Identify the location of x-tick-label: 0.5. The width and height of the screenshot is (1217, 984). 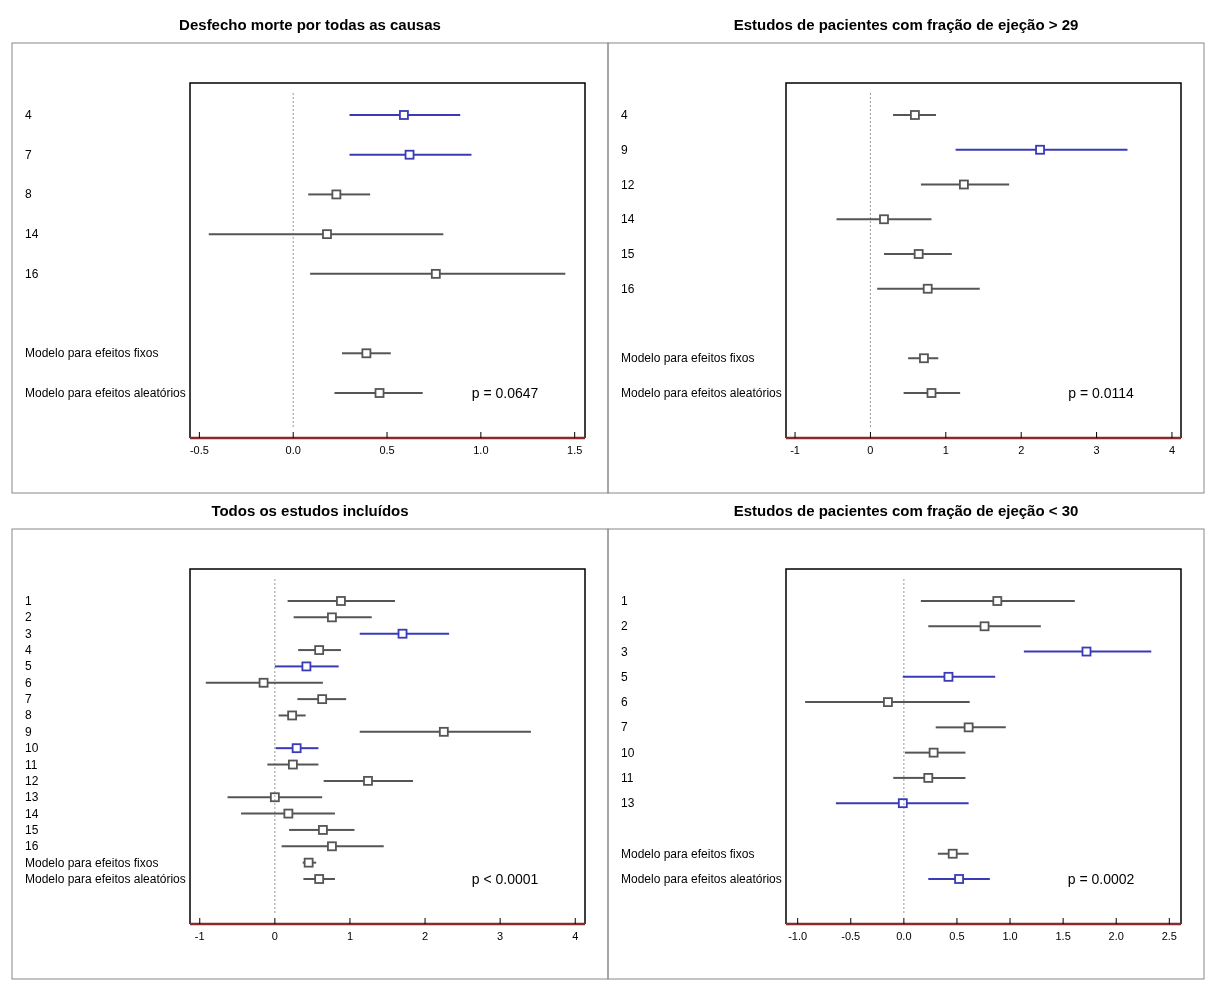
(387, 450).